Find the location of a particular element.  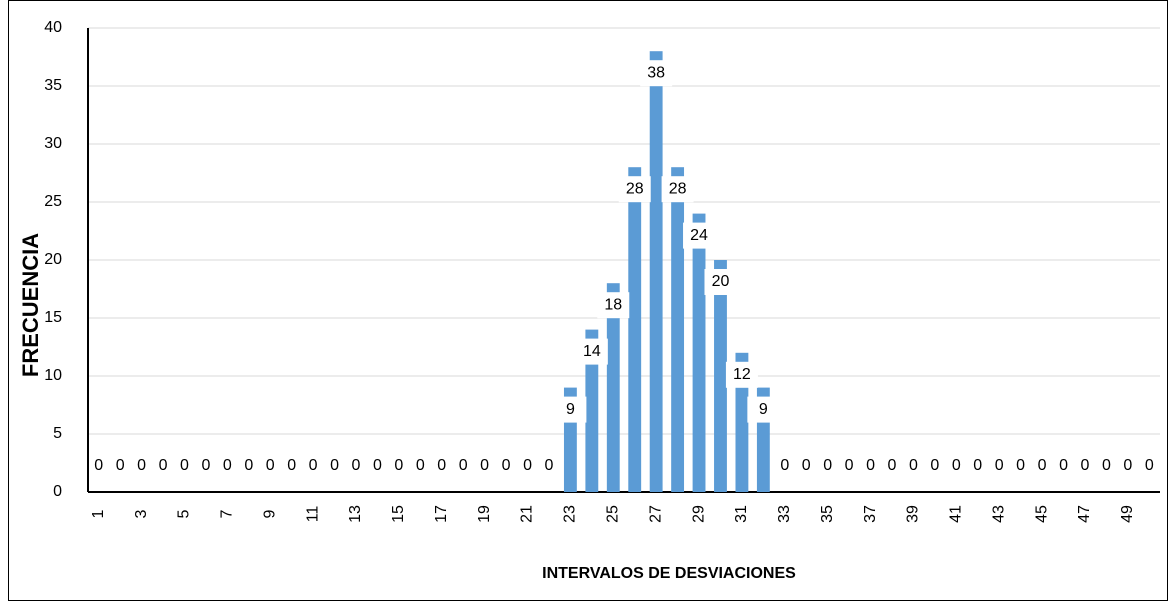

data-label: 9 is located at coordinates (570, 409).